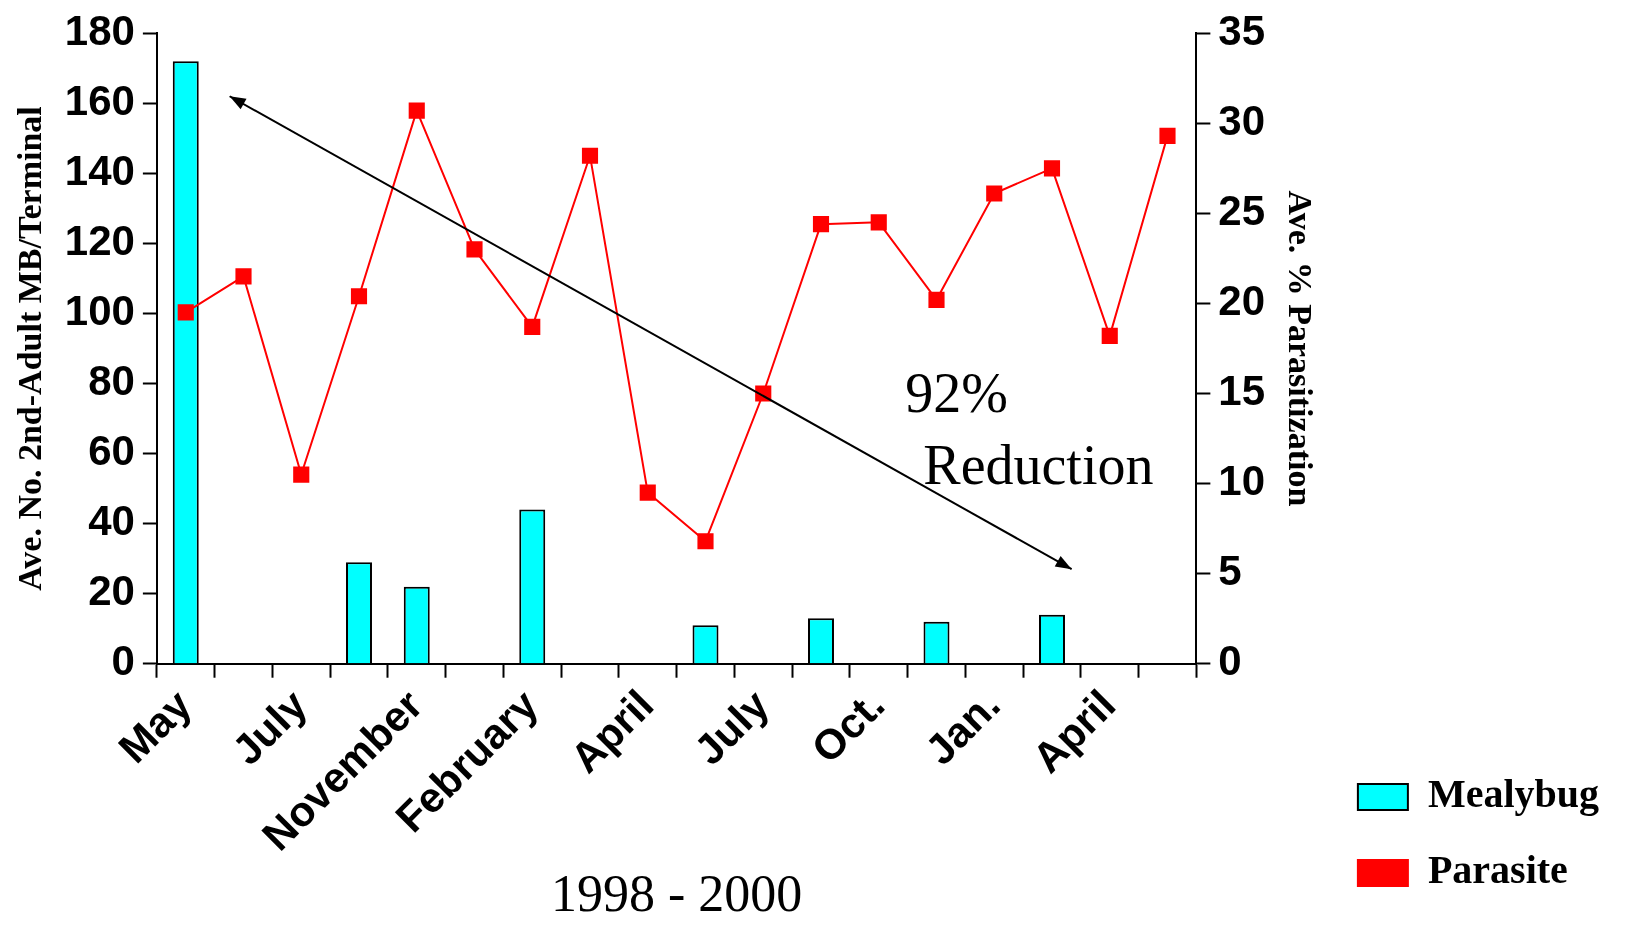 The width and height of the screenshot is (1639, 933). Describe the element at coordinates (848, 726) in the screenshot. I see `x-tick-label: Oct.` at that location.